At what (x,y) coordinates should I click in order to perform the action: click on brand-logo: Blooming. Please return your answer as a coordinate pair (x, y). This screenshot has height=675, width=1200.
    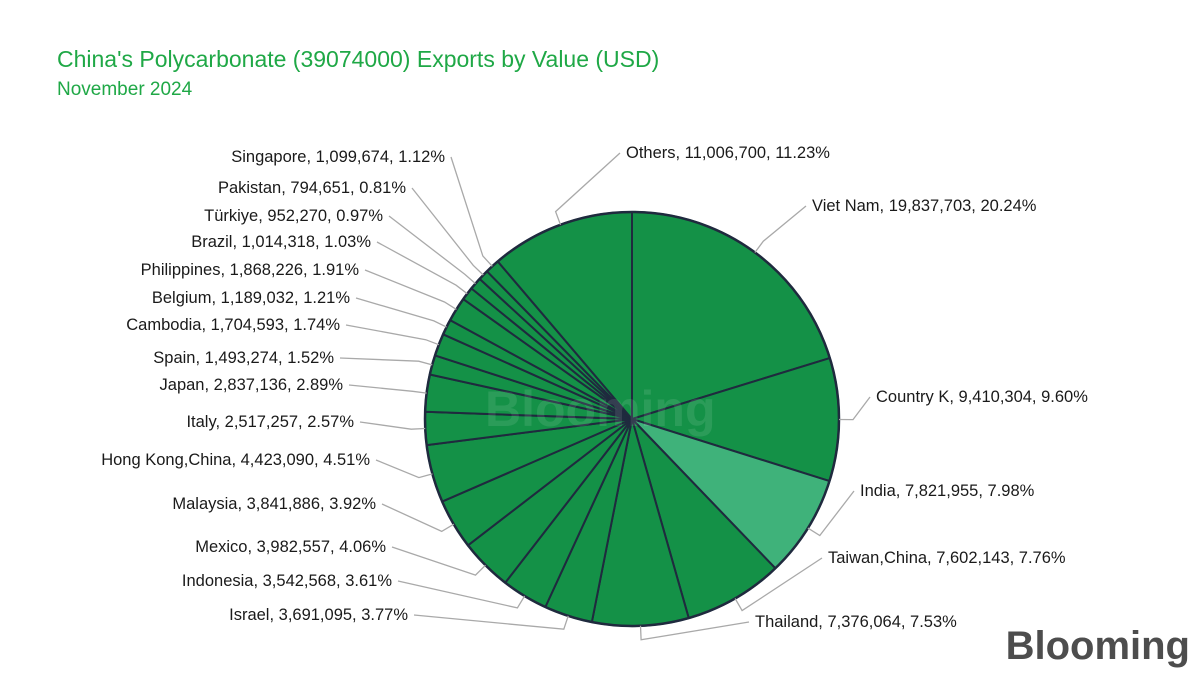
    Looking at the image, I should click on (1097, 646).